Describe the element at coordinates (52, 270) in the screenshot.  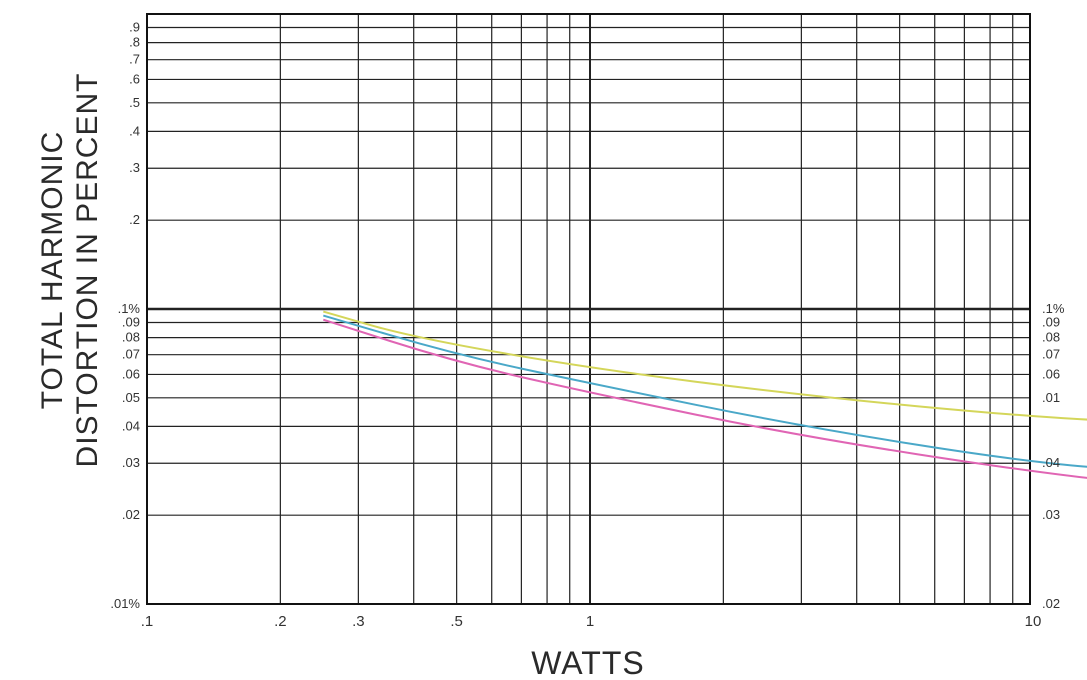
I see `y-axis-label-line-1: TOTAL HARMONIC` at that location.